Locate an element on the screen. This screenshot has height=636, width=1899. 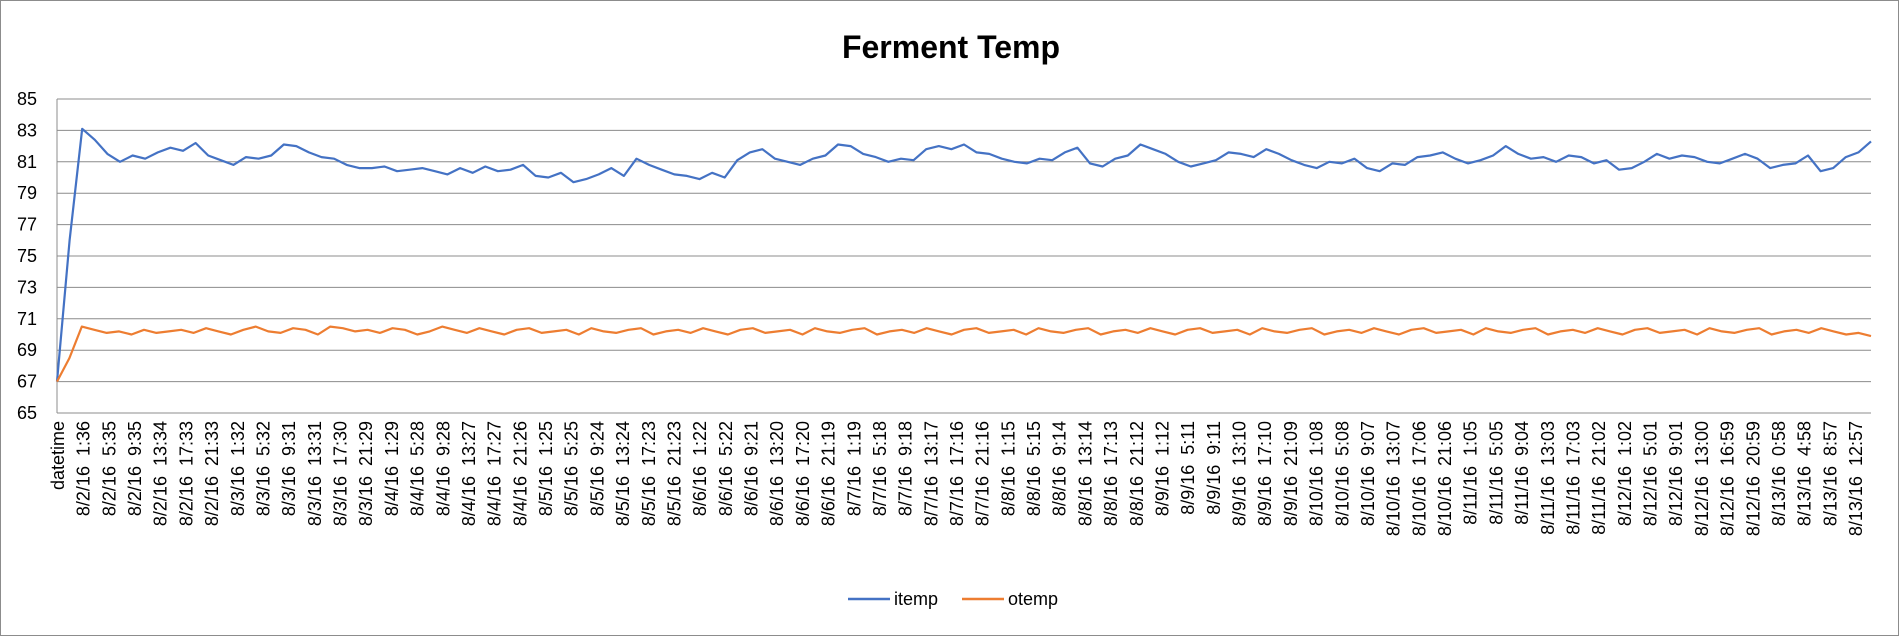
x-tick-label: 8/11/16 1:05 is located at coordinates (1471, 473).